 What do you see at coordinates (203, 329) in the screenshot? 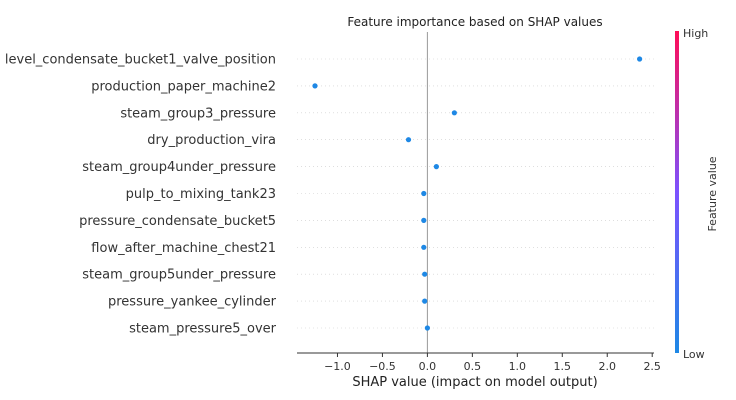
I see `feature-label: steam_pressure5_over` at bounding box center [203, 329].